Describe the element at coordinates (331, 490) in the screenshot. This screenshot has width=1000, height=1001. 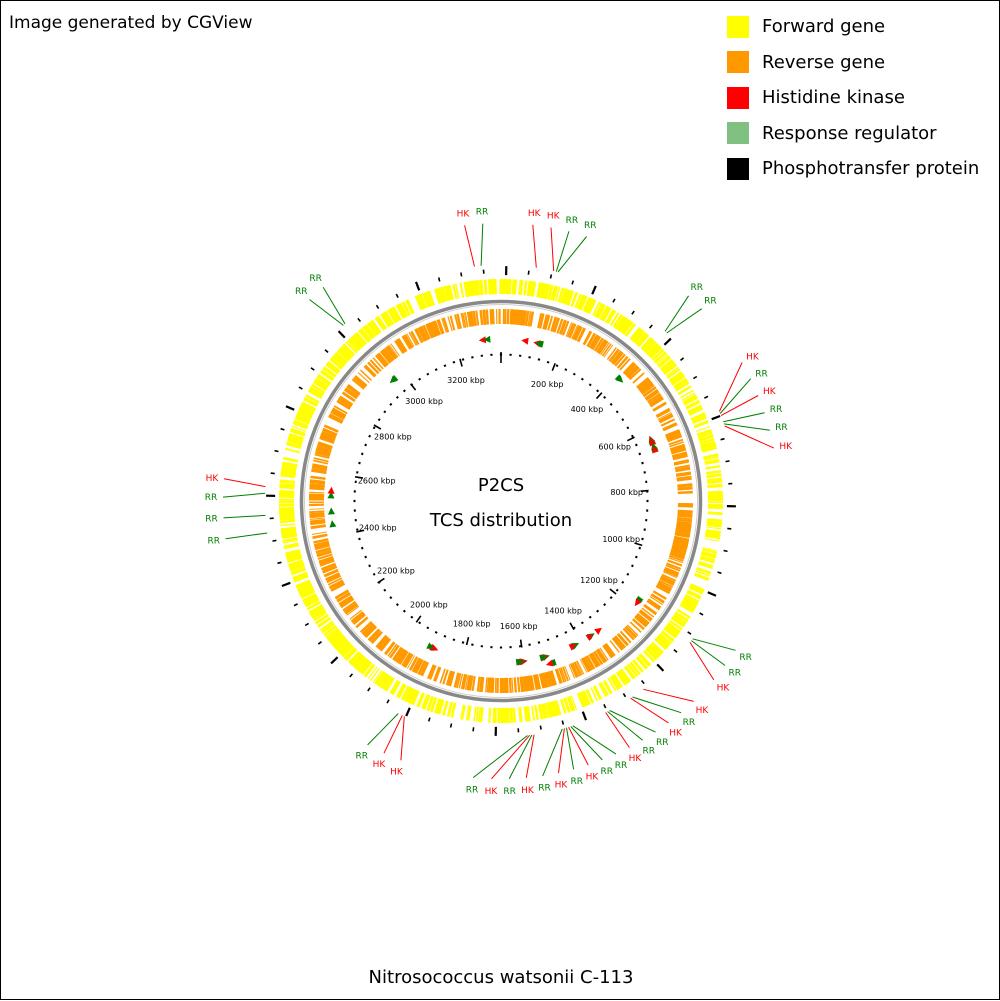
I see `tcs-arrow-marker` at that location.